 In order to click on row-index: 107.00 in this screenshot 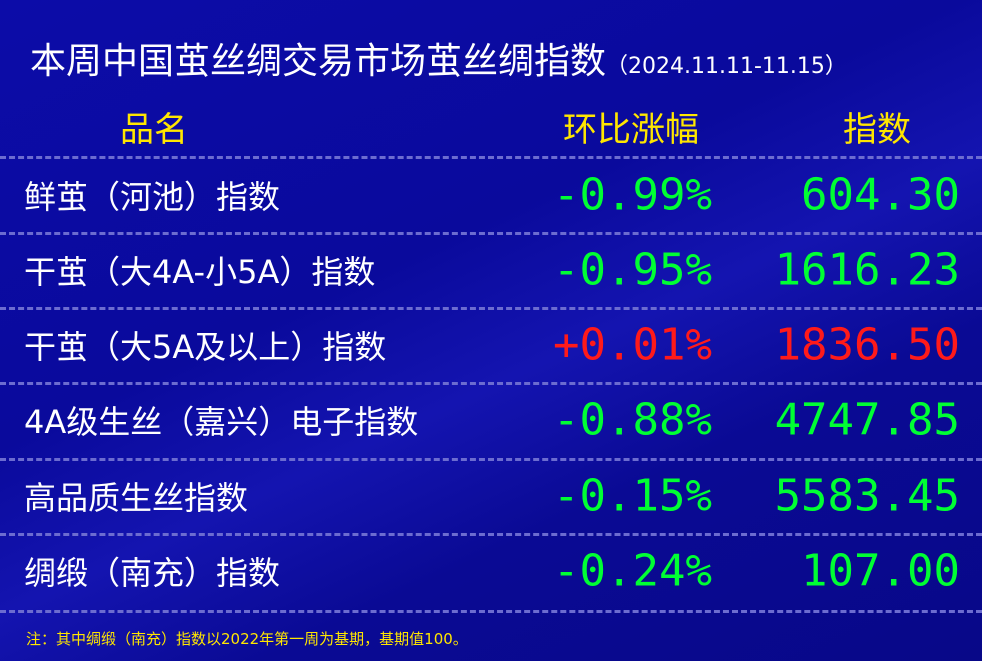, I will do `click(880, 570)`.